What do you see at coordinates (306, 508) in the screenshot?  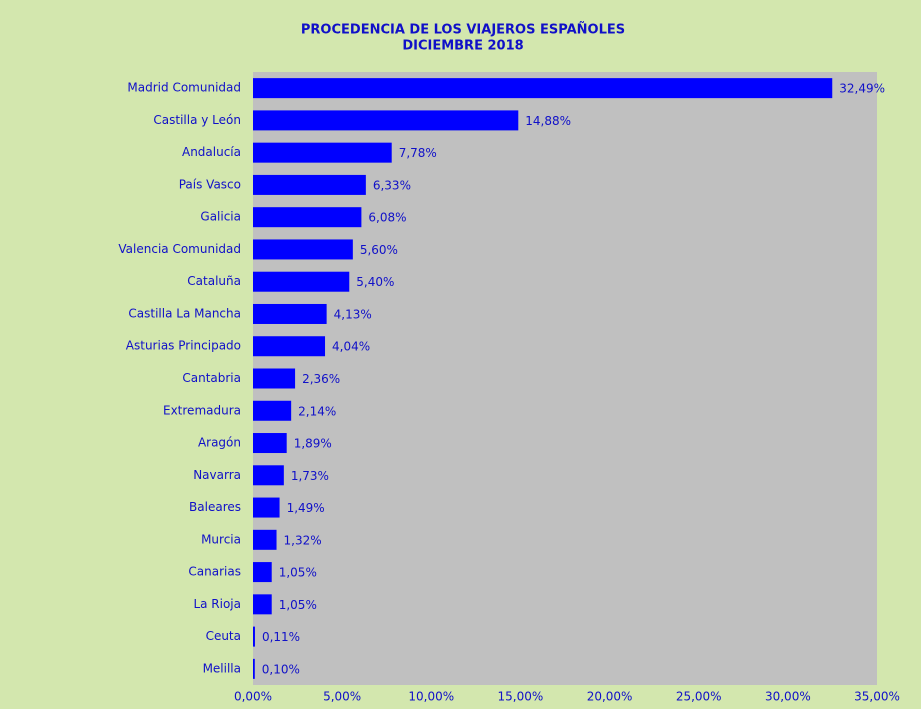 I see `data-label: 1,49%` at bounding box center [306, 508].